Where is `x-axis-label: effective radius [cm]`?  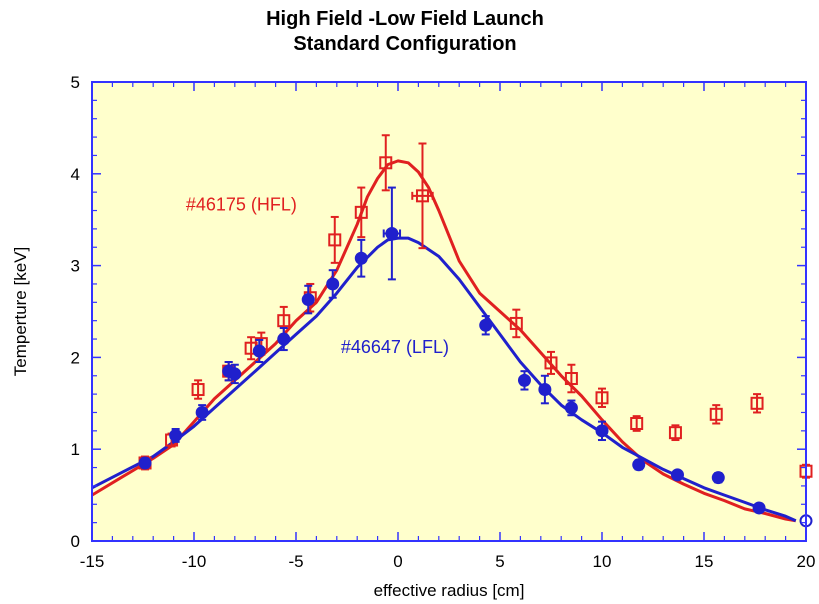
x-axis-label: effective radius [cm] is located at coordinates (449, 590).